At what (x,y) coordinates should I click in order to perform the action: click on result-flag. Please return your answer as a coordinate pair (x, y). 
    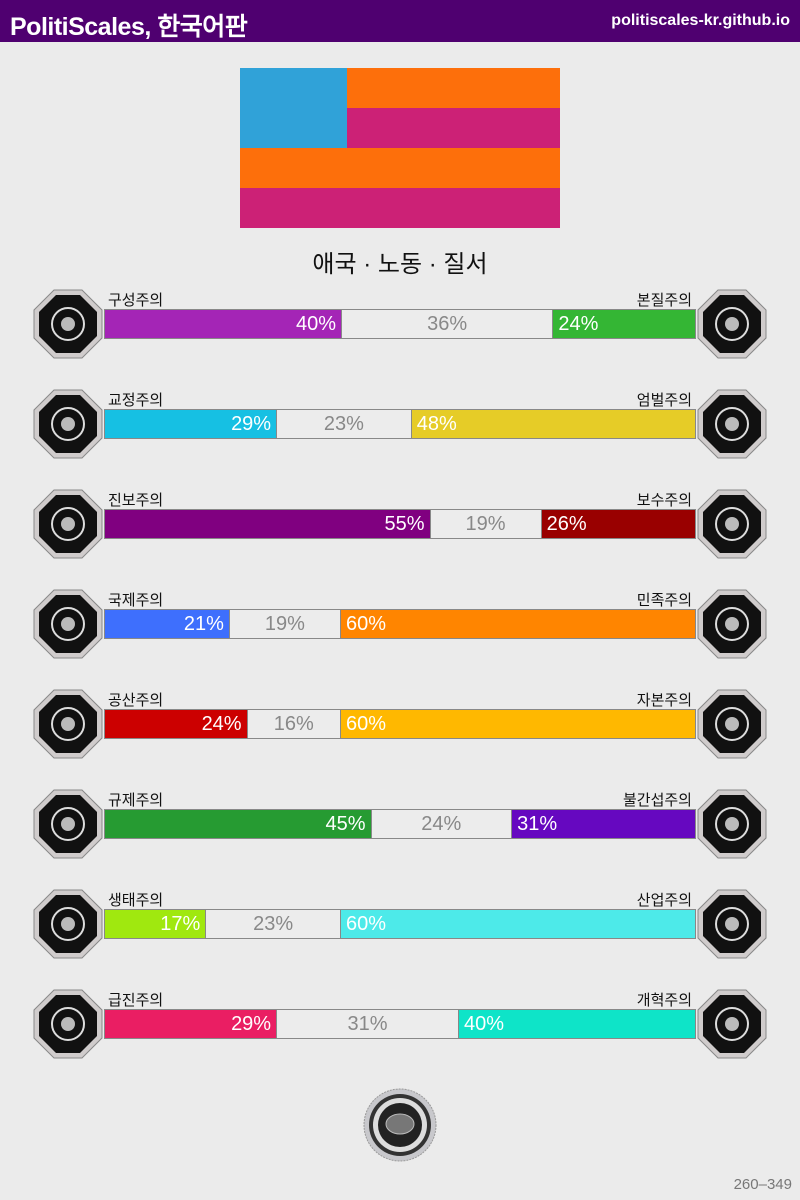
    Looking at the image, I should click on (400, 148).